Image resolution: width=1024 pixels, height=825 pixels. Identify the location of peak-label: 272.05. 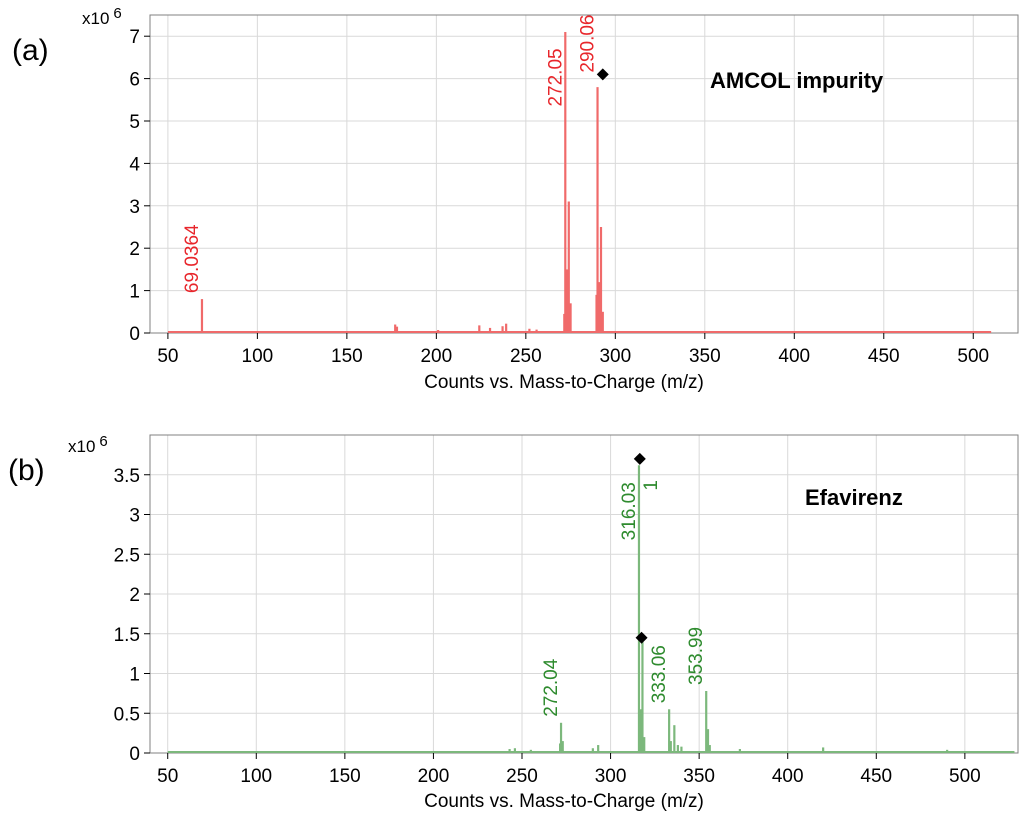
(555, 77).